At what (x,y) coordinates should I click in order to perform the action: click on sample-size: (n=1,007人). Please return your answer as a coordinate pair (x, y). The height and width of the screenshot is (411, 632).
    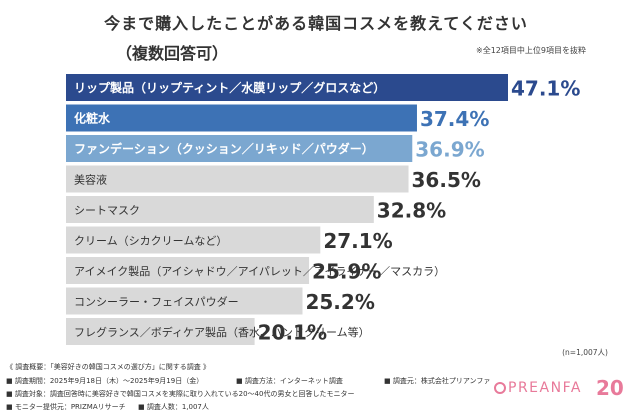
    Looking at the image, I should click on (585, 352).